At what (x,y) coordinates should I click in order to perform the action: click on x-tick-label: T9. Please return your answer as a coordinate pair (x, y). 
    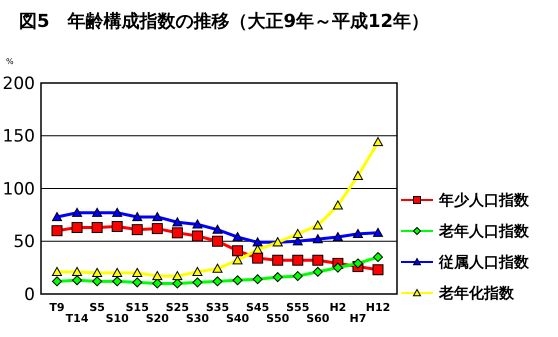
    Looking at the image, I should click on (57, 307).